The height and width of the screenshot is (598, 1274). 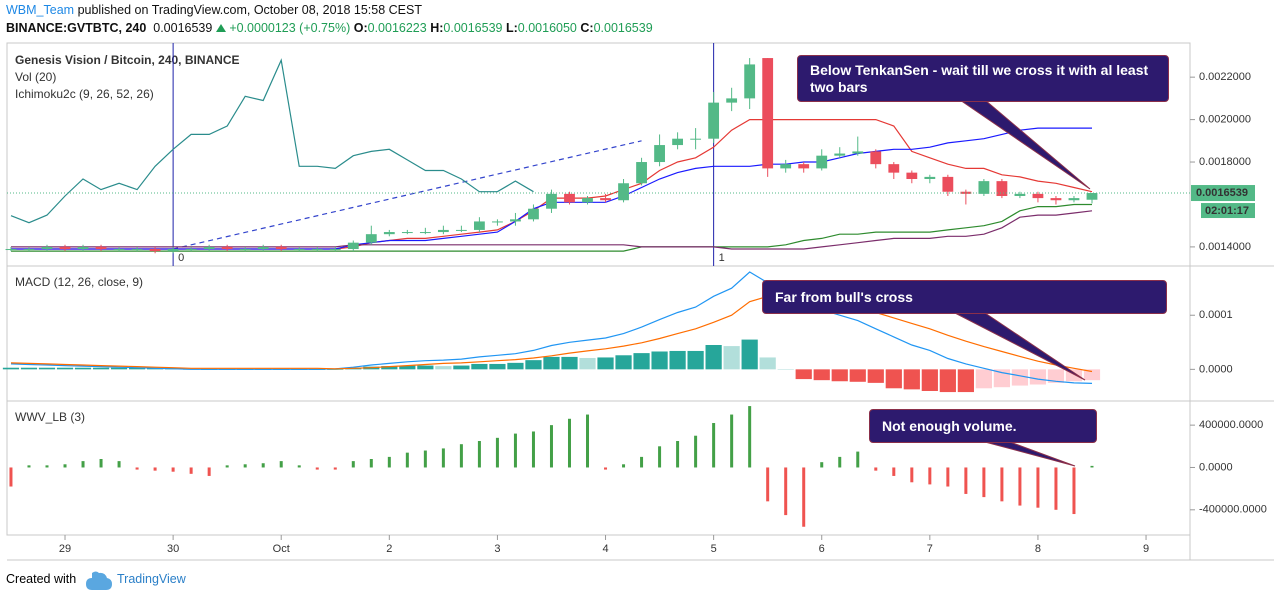 What do you see at coordinates (40, 10) in the screenshot?
I see `author-link: WBM_Team` at bounding box center [40, 10].